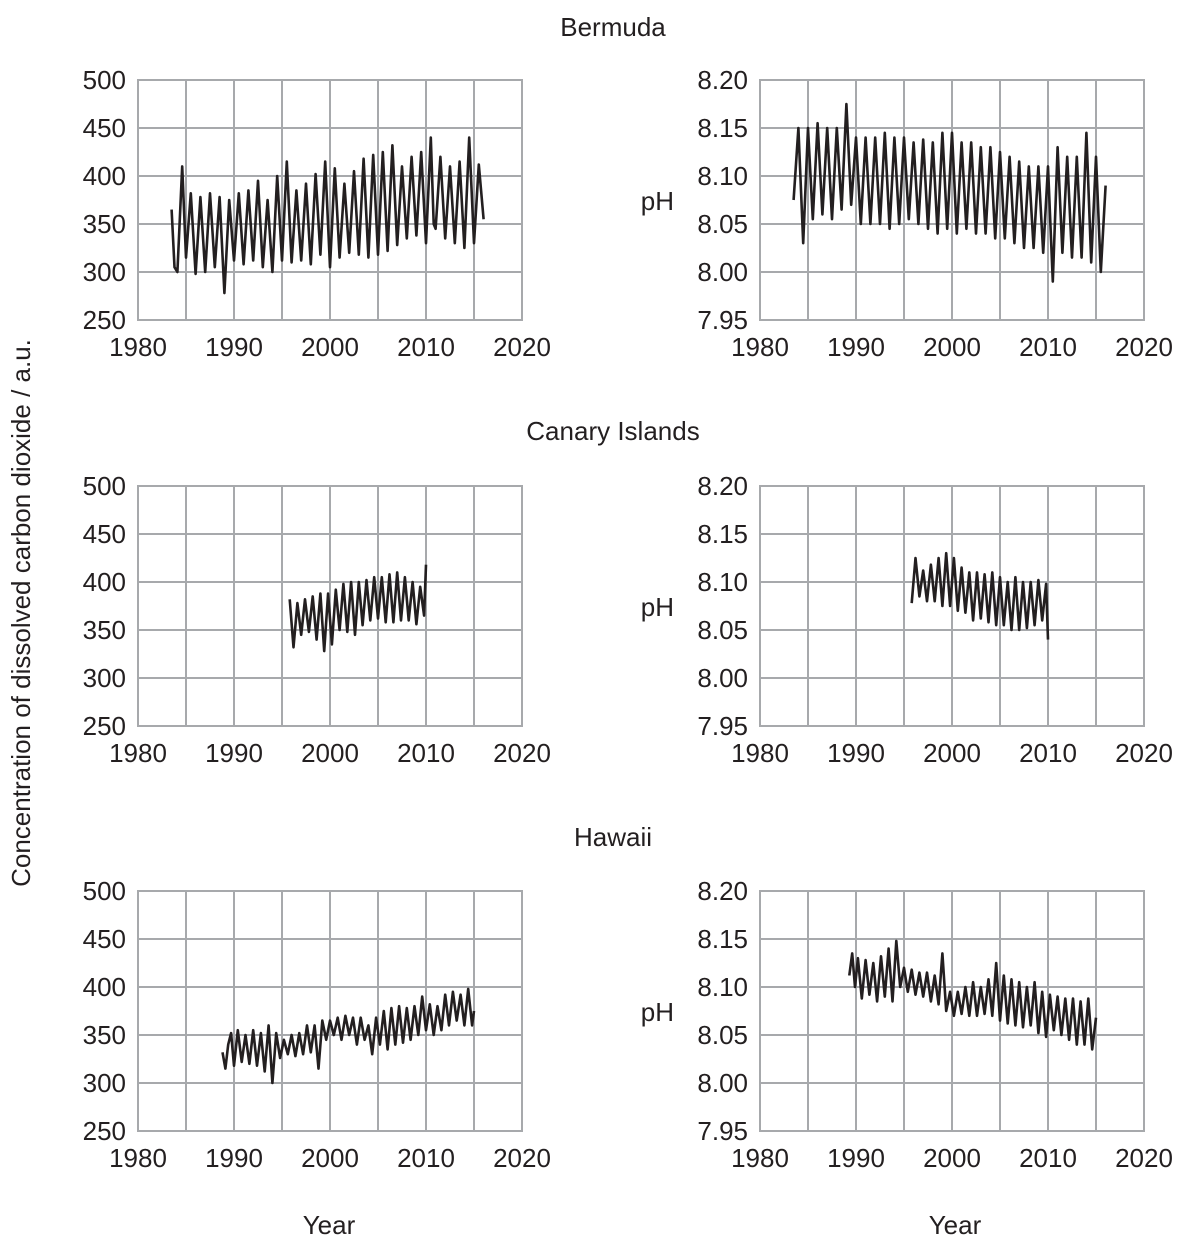 The height and width of the screenshot is (1244, 1183). I want to click on row-title-hawaii: Hawaii, so click(613, 837).